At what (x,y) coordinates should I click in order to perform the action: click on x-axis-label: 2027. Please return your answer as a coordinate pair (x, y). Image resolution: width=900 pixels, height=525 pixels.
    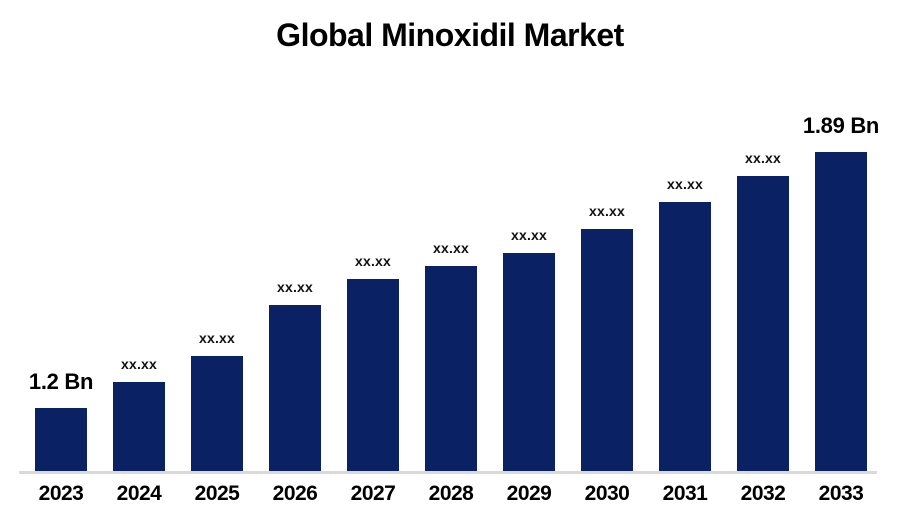
    Looking at the image, I should click on (373, 493).